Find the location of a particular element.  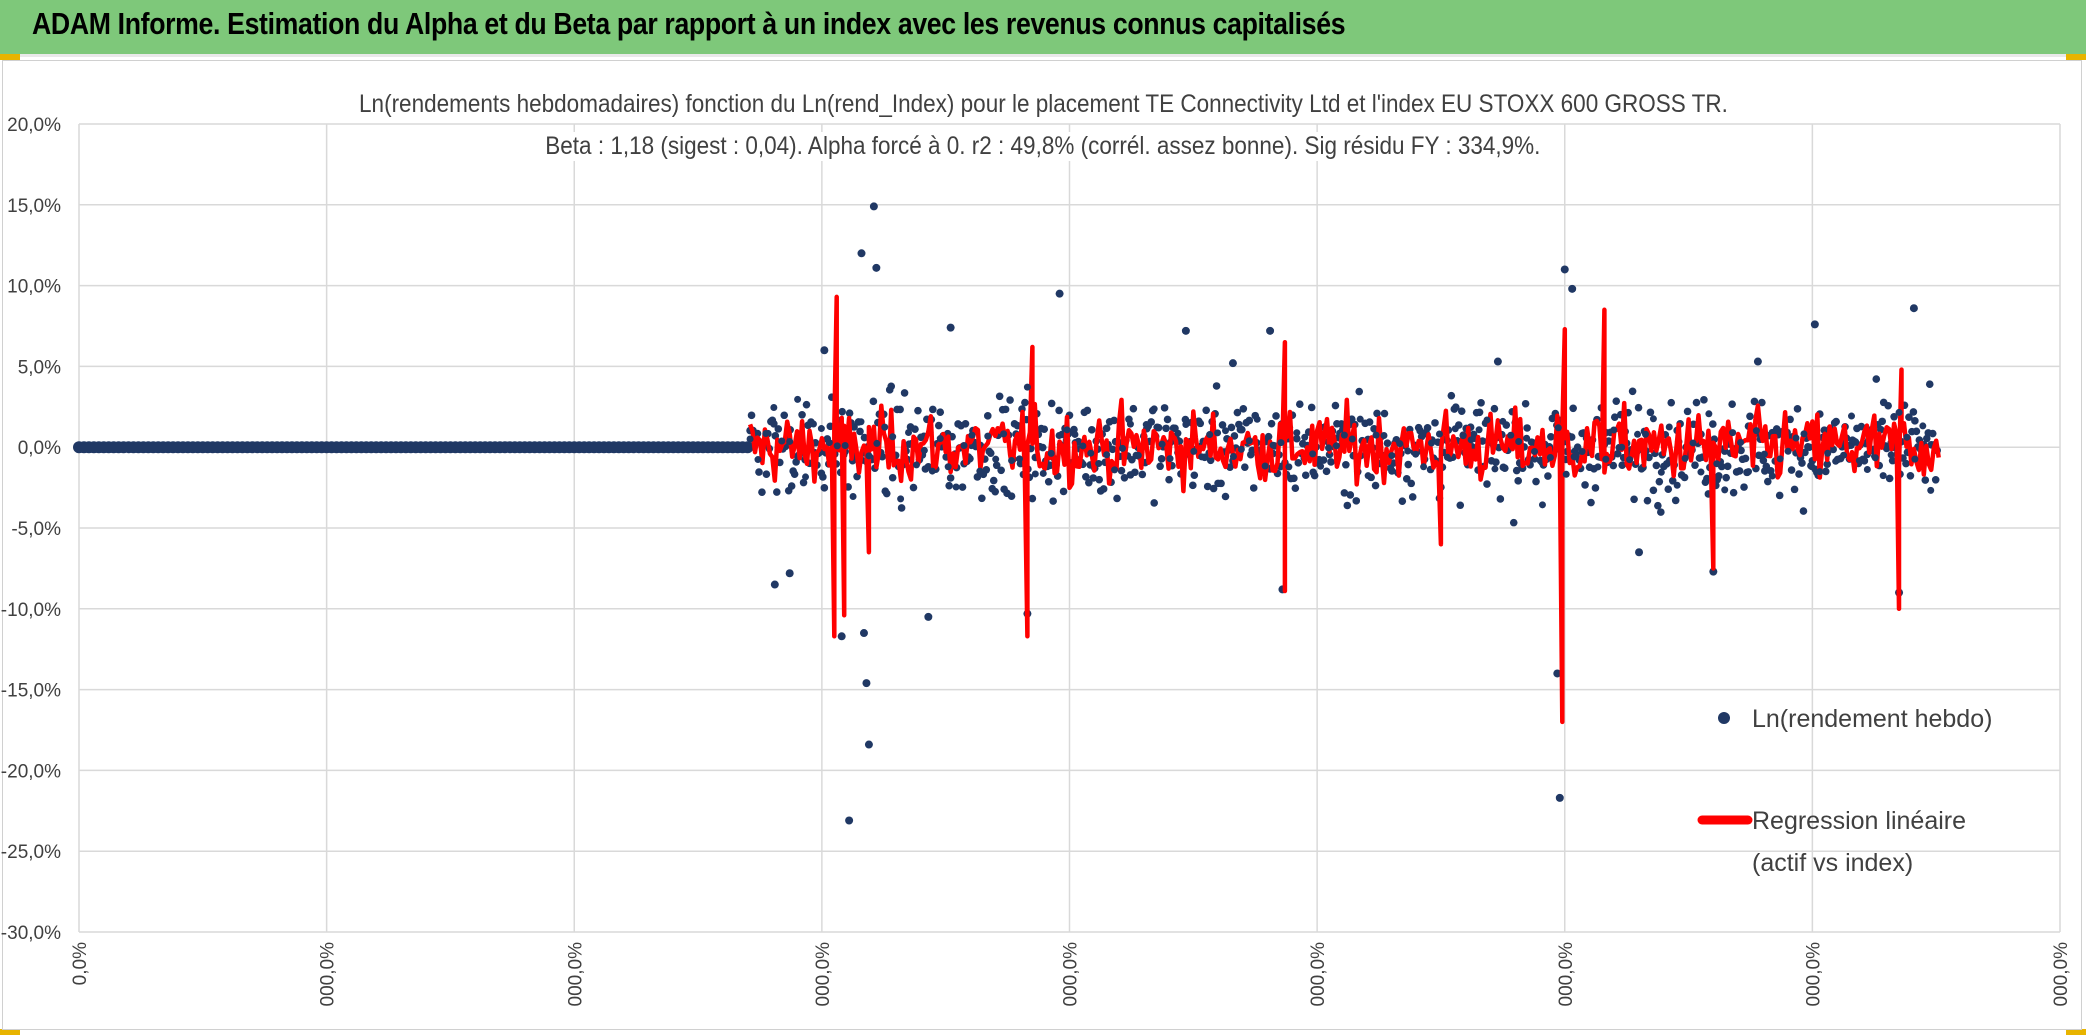

legend-label-line: Regression linéaire (actif vs index) is located at coordinates (1859, 842).